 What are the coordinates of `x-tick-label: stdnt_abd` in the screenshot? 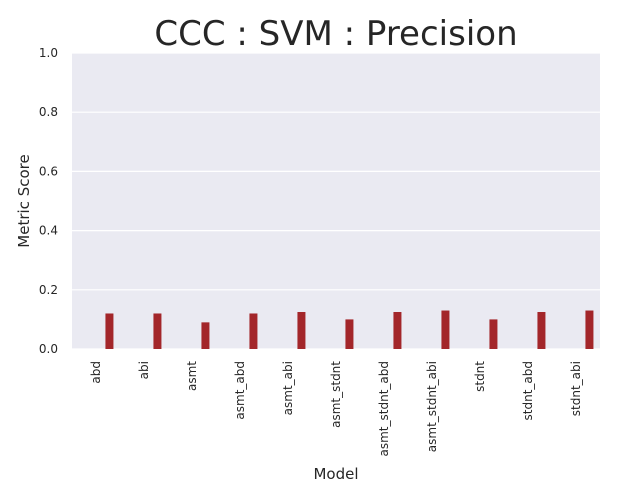 It's located at (528, 390).